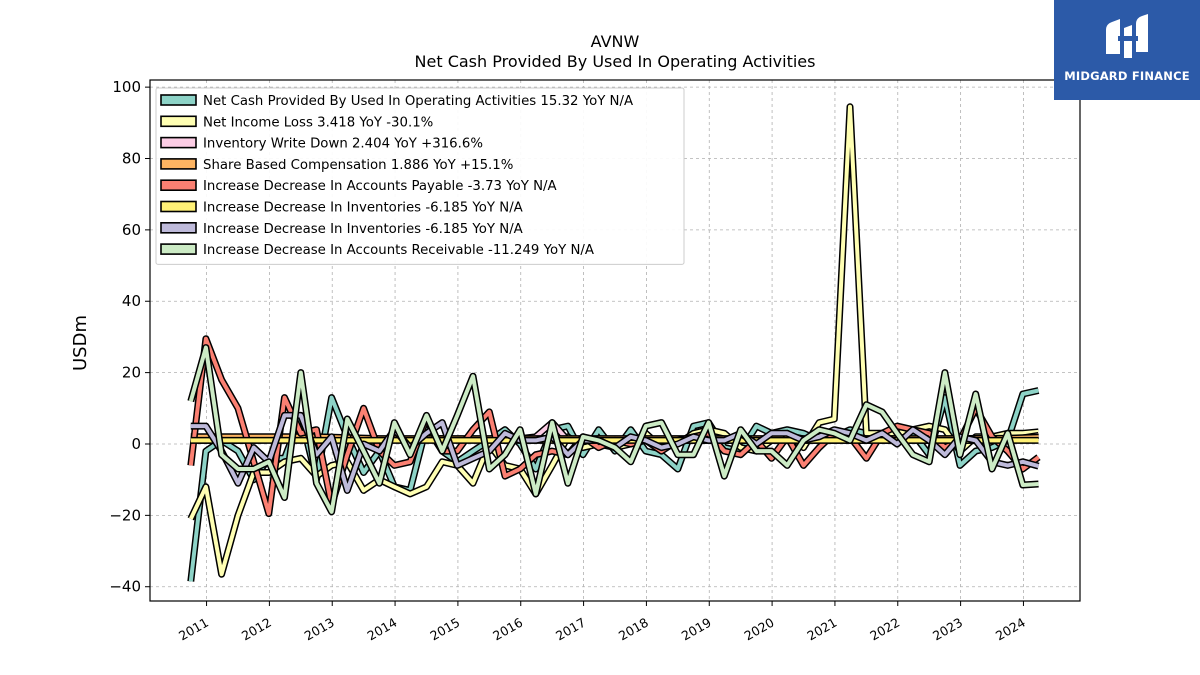  I want to click on x-tick-label: 2019, so click(696, 629).